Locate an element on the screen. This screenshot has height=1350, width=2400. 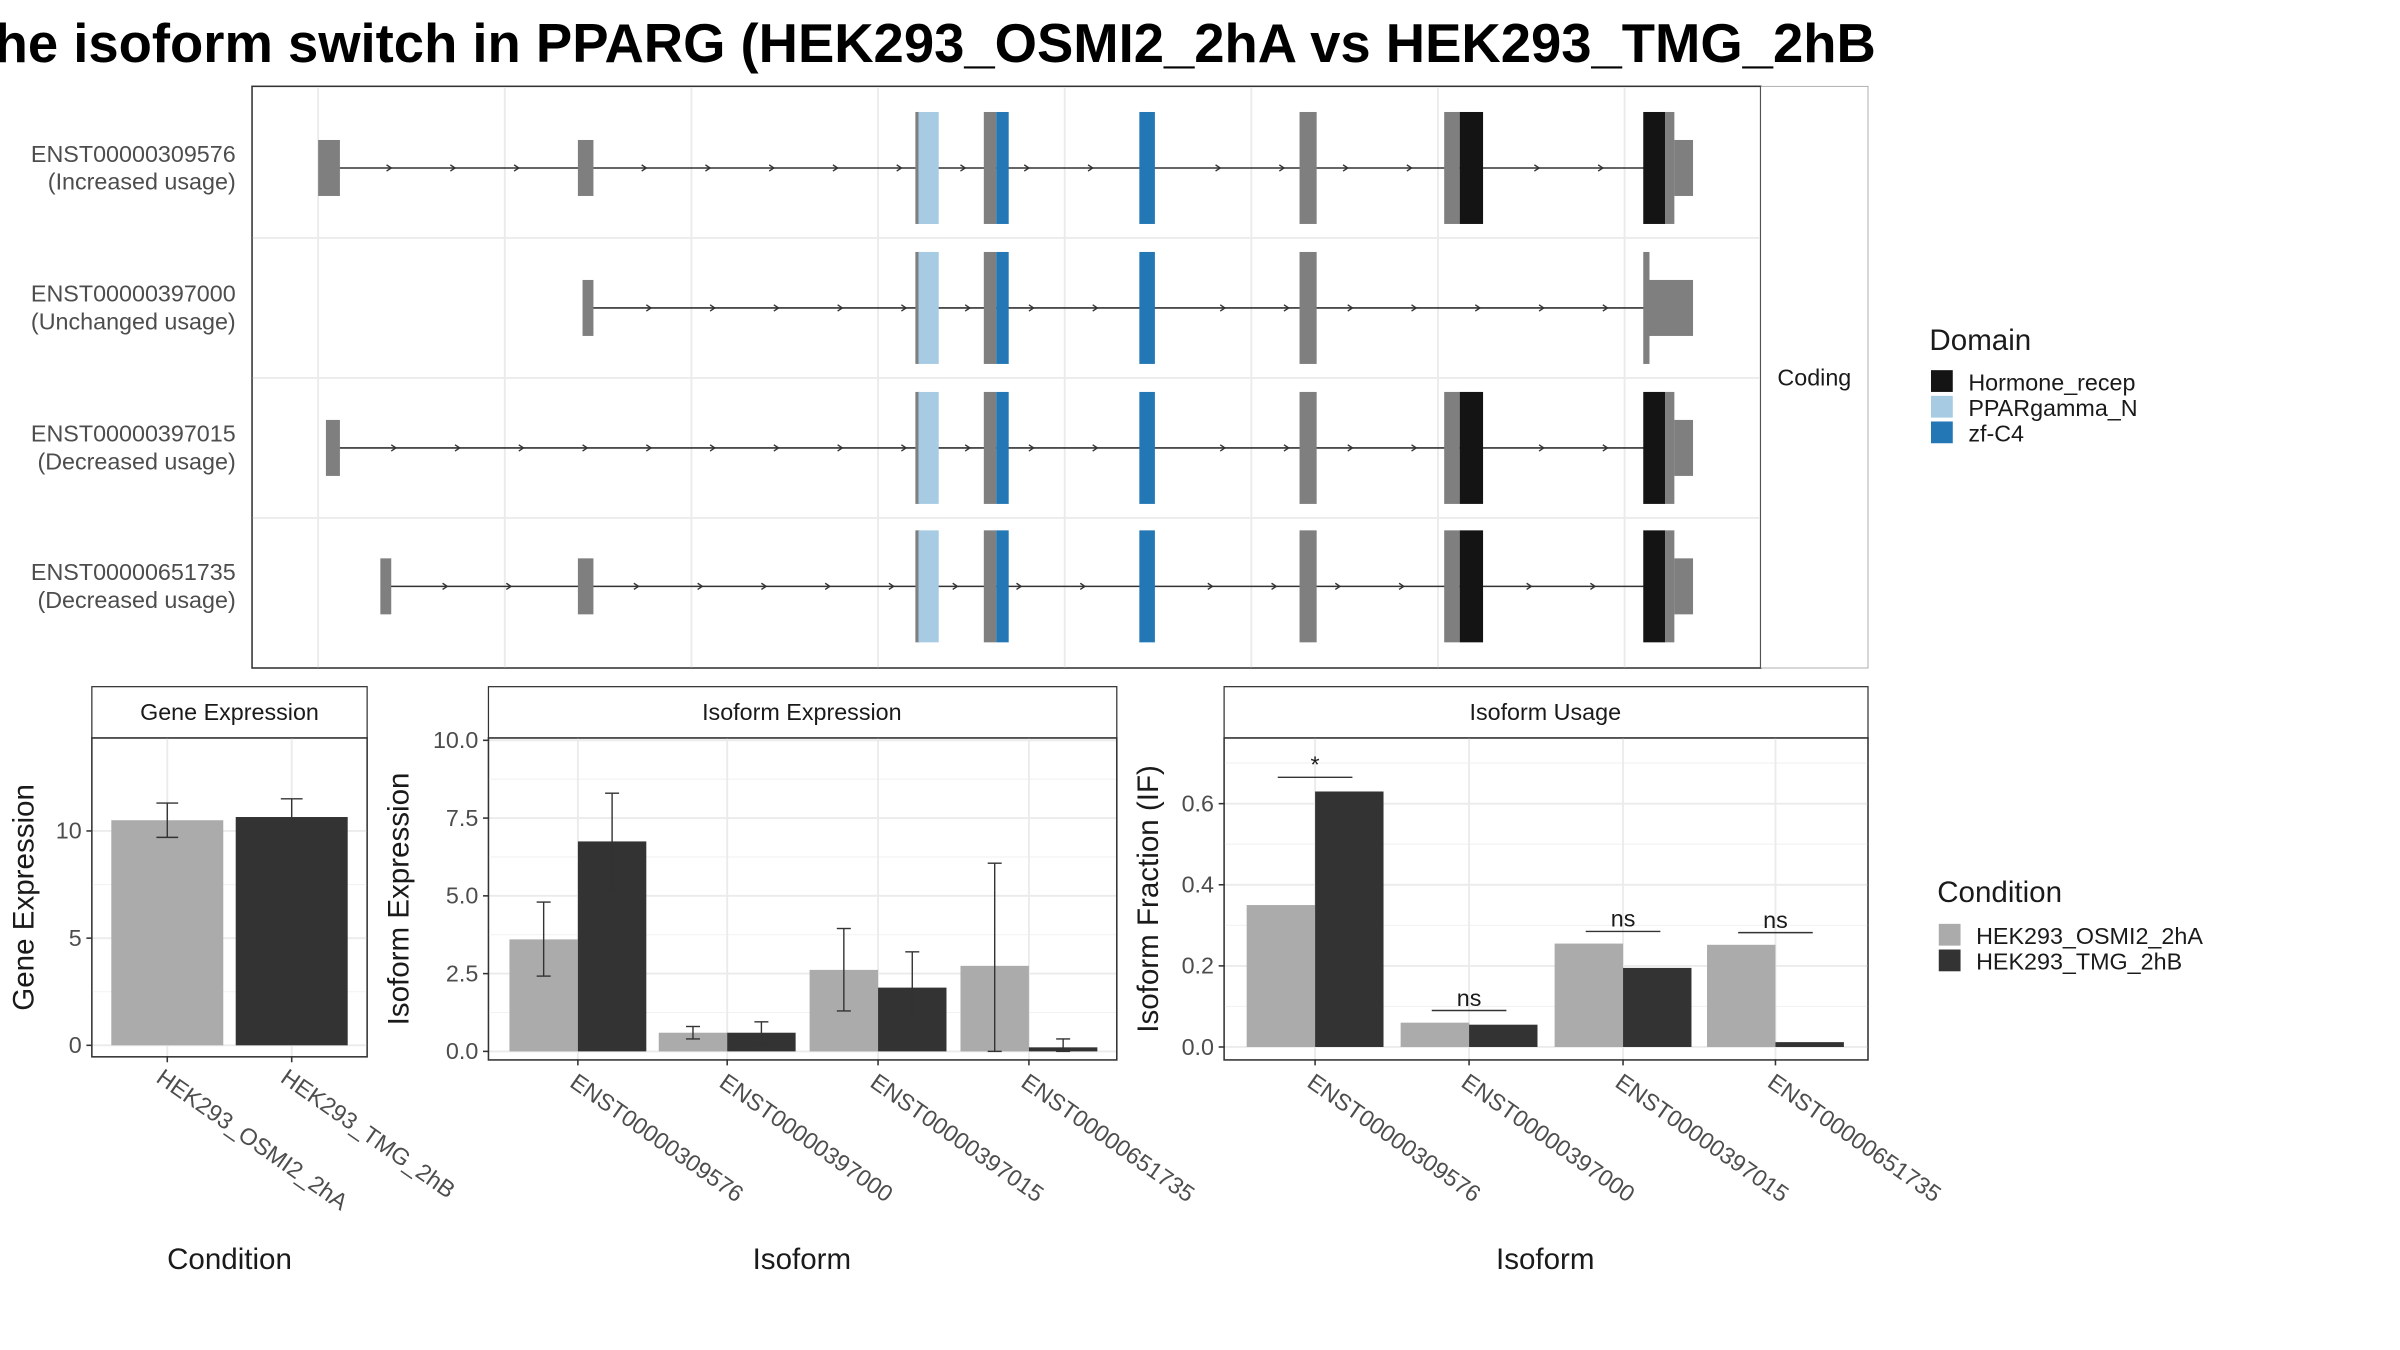
condition-legend-label: HEK293_OSMI2_2hA is located at coordinates (2089, 936).